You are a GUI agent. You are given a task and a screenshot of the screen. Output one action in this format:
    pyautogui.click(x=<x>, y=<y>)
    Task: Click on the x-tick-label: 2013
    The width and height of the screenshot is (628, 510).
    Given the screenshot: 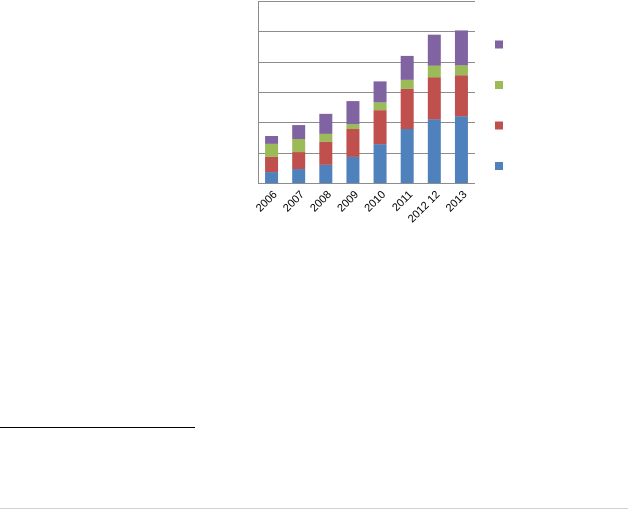 What is the action you would take?
    pyautogui.click(x=457, y=202)
    